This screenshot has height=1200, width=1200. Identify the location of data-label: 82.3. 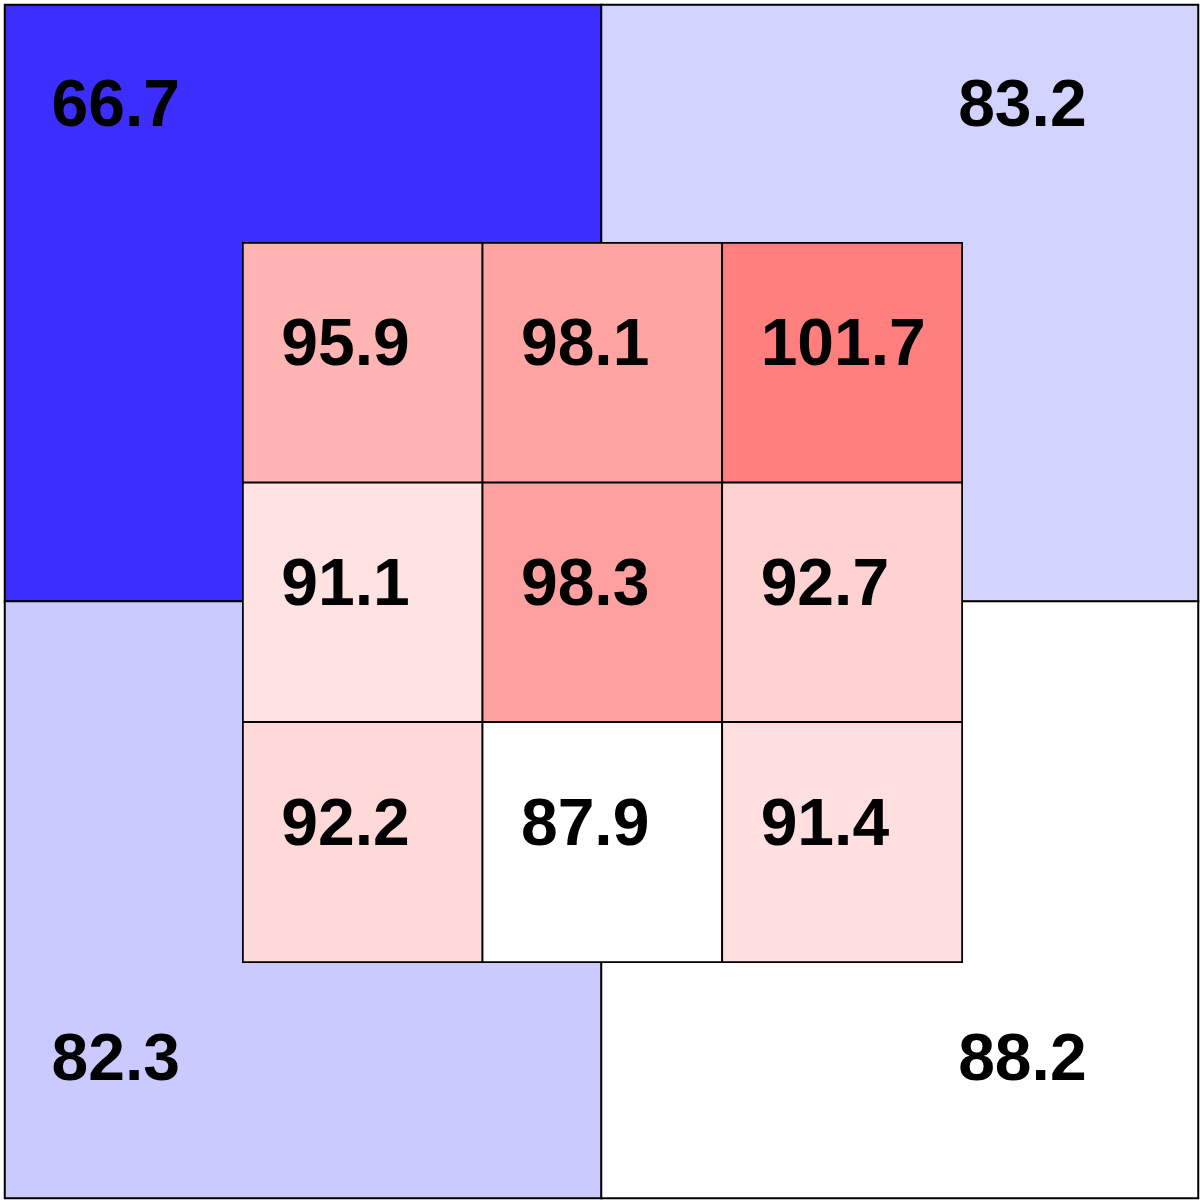
(115, 1056).